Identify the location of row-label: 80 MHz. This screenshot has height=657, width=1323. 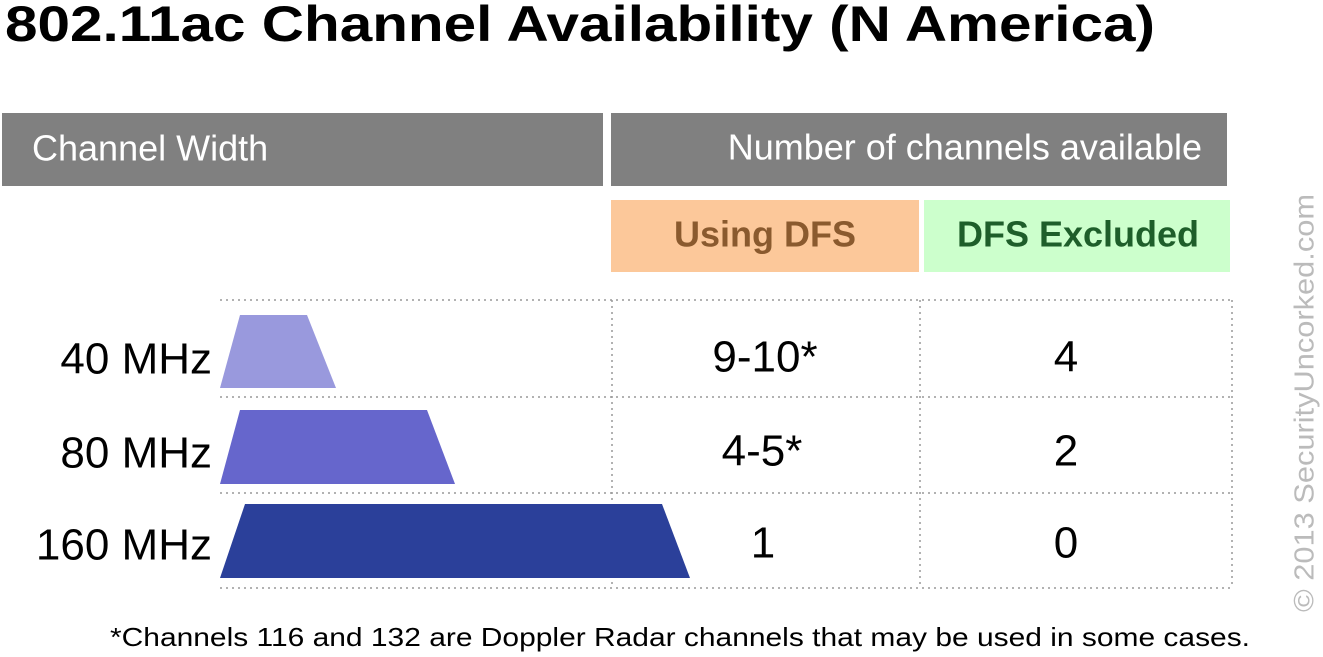
(136, 453).